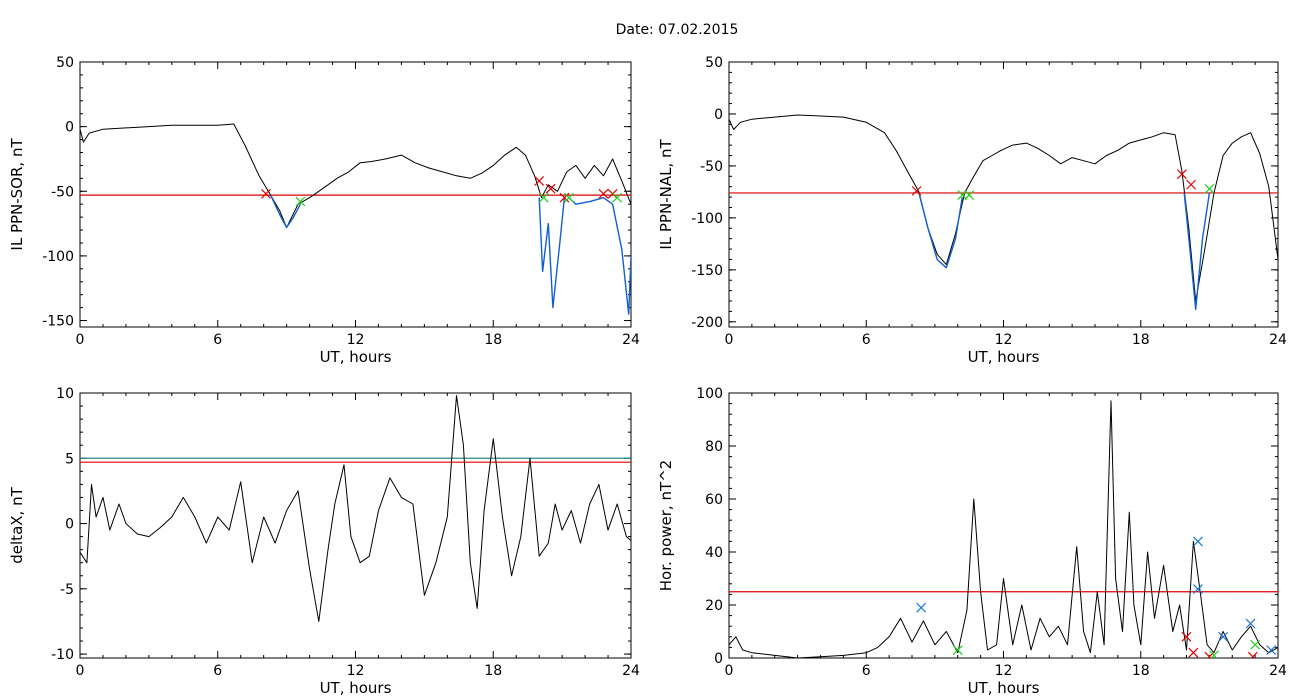  What do you see at coordinates (67, 590) in the screenshot?
I see `y-tick-label: -5` at bounding box center [67, 590].